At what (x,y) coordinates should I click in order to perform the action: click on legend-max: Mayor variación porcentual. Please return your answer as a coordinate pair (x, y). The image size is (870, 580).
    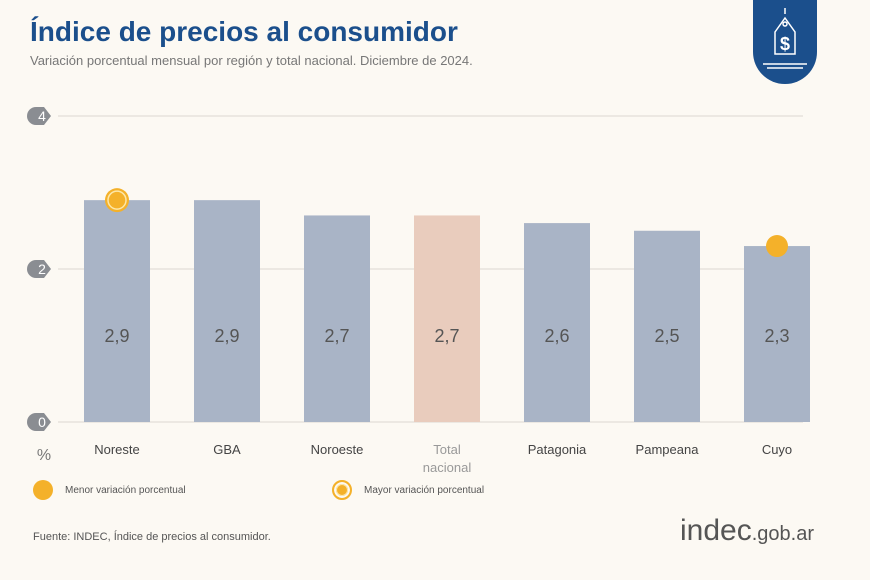
    Looking at the image, I should click on (408, 490).